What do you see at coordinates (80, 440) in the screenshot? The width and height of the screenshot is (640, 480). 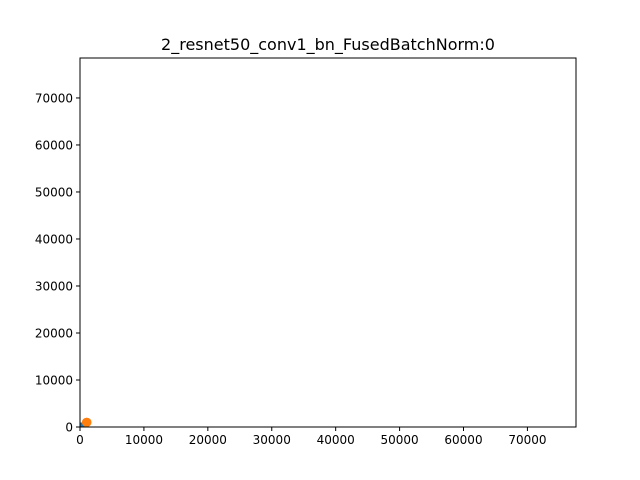 I see `x-tick-label: 0` at bounding box center [80, 440].